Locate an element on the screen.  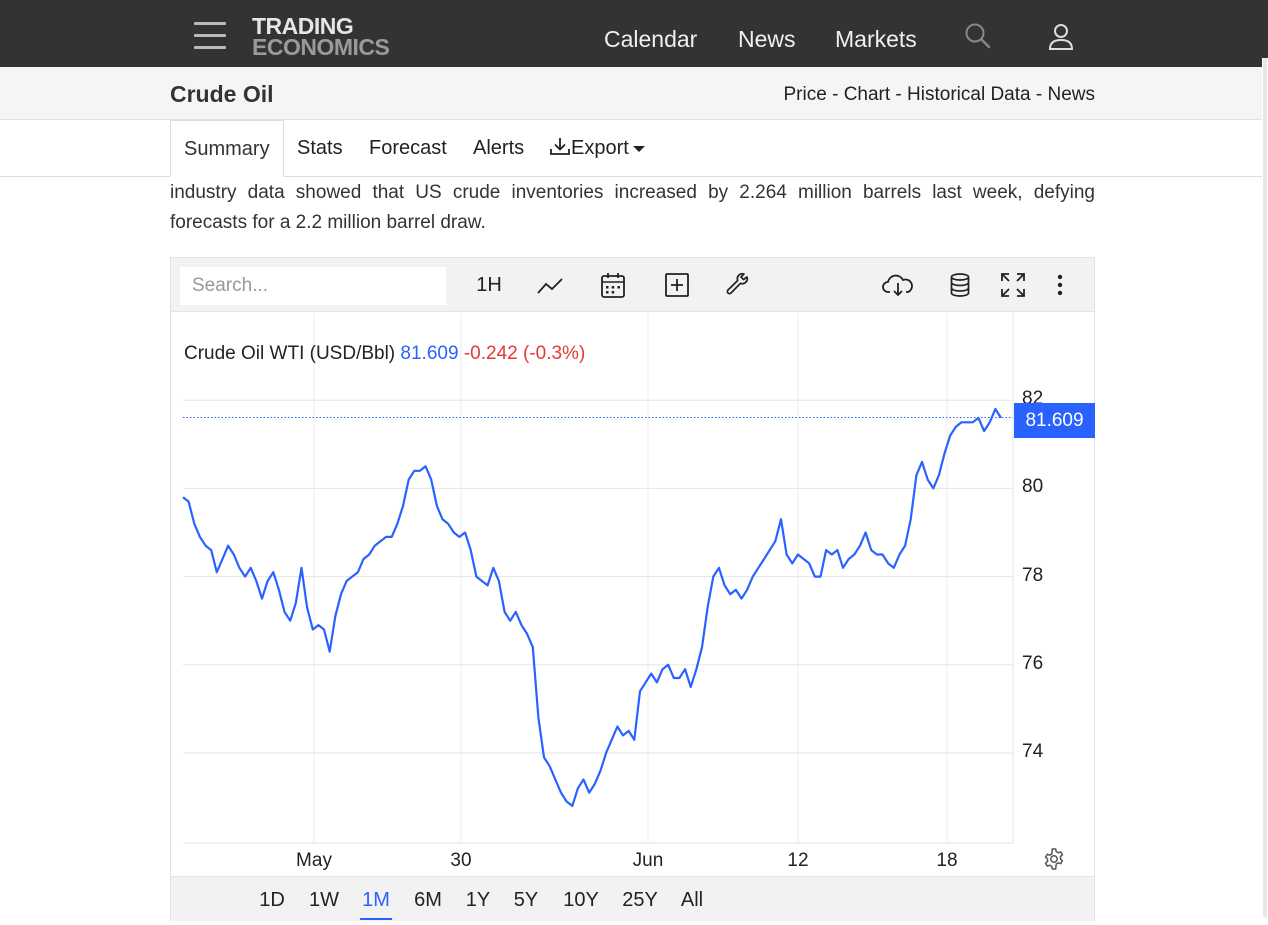
range-1y: 1Y is located at coordinates (478, 900).